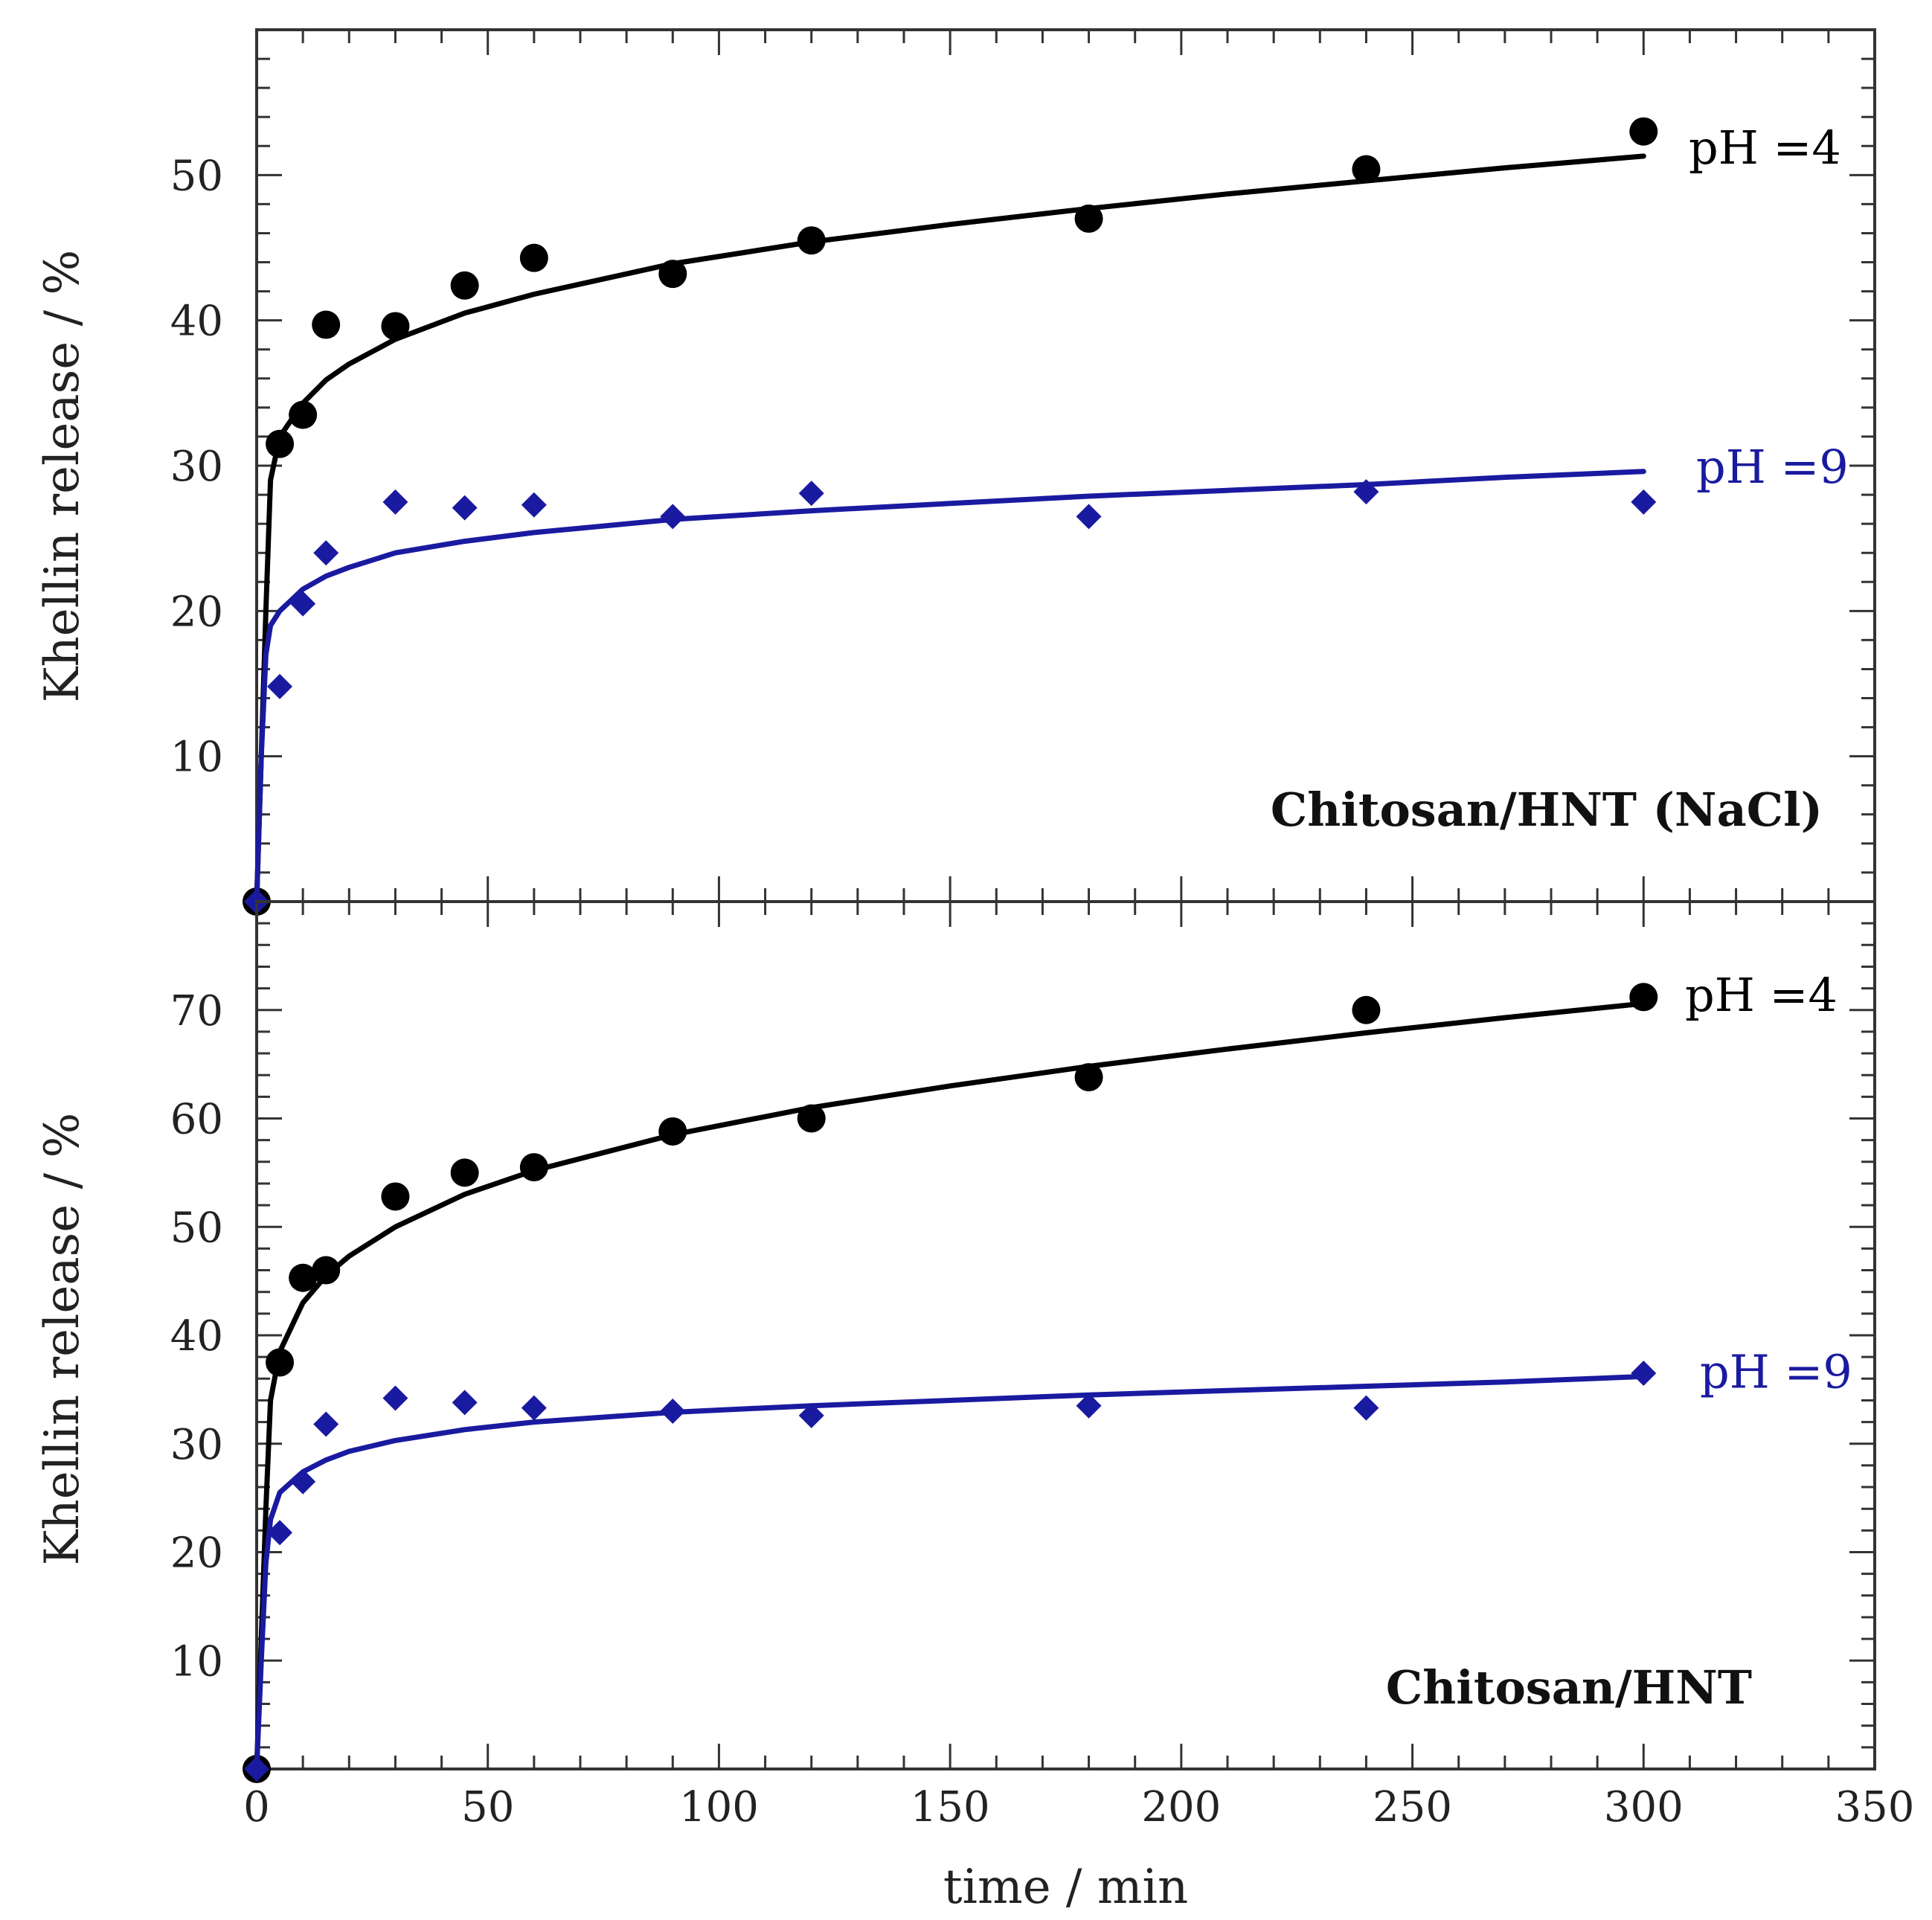 Image resolution: width=1932 pixels, height=1920 pixels. Describe the element at coordinates (1181, 1807) in the screenshot. I see `x-tick-label: 200` at that location.